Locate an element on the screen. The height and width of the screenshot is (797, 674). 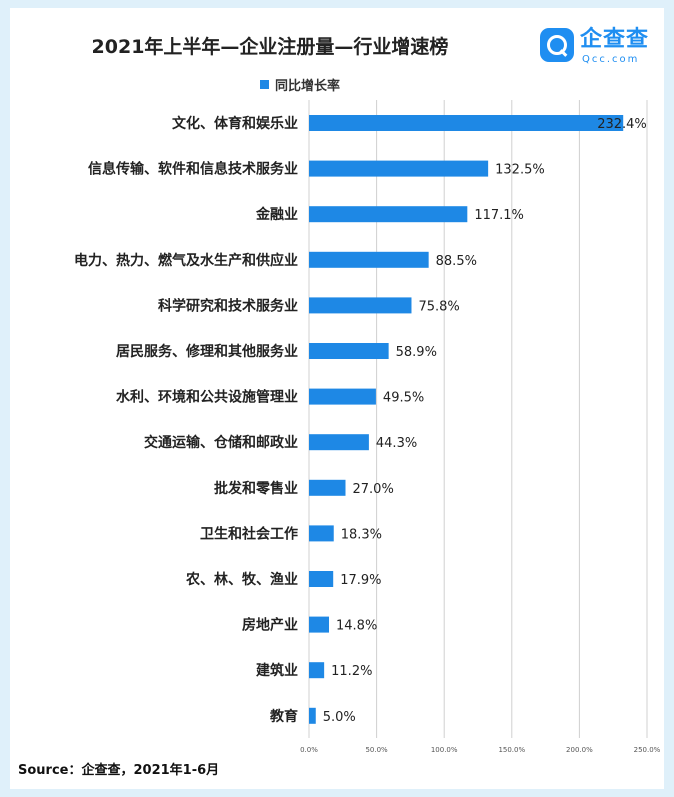
source-note: Source：企查查，2021年1-6月 is located at coordinates (119, 770).